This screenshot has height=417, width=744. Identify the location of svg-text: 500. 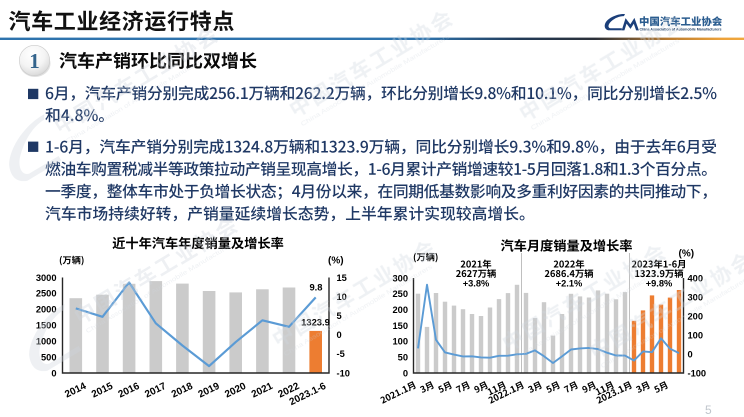
(49, 357).